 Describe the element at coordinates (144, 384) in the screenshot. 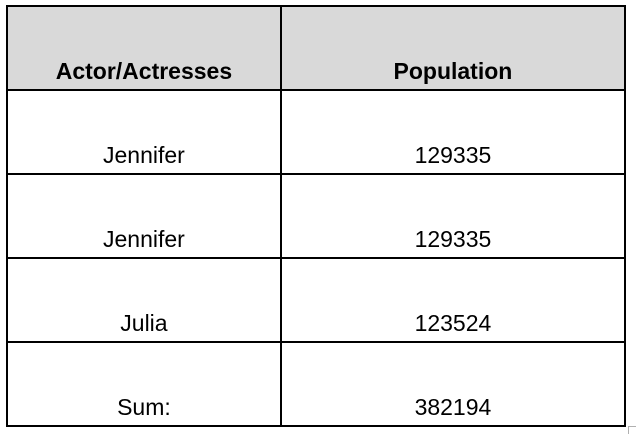

I see `sum-label: Sum:` at that location.